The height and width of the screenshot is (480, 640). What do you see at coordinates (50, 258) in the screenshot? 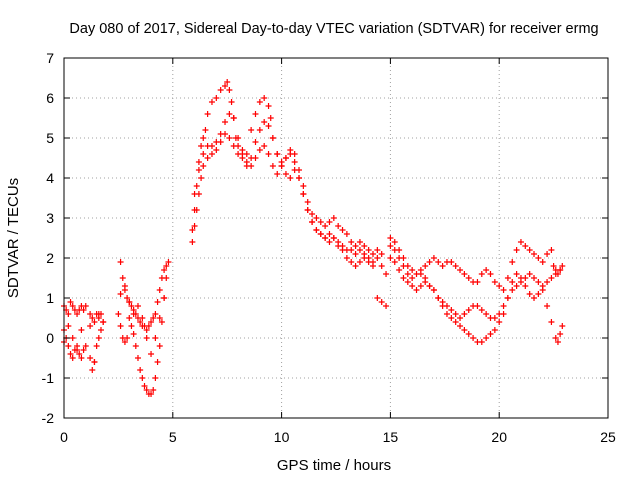
I see `y-tick-label: 2` at bounding box center [50, 258].